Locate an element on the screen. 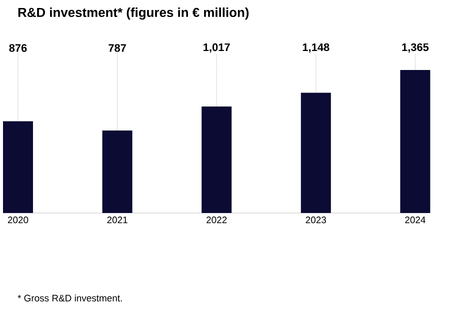  chart-title: R&D investment* (figures in € million) is located at coordinates (133, 14).